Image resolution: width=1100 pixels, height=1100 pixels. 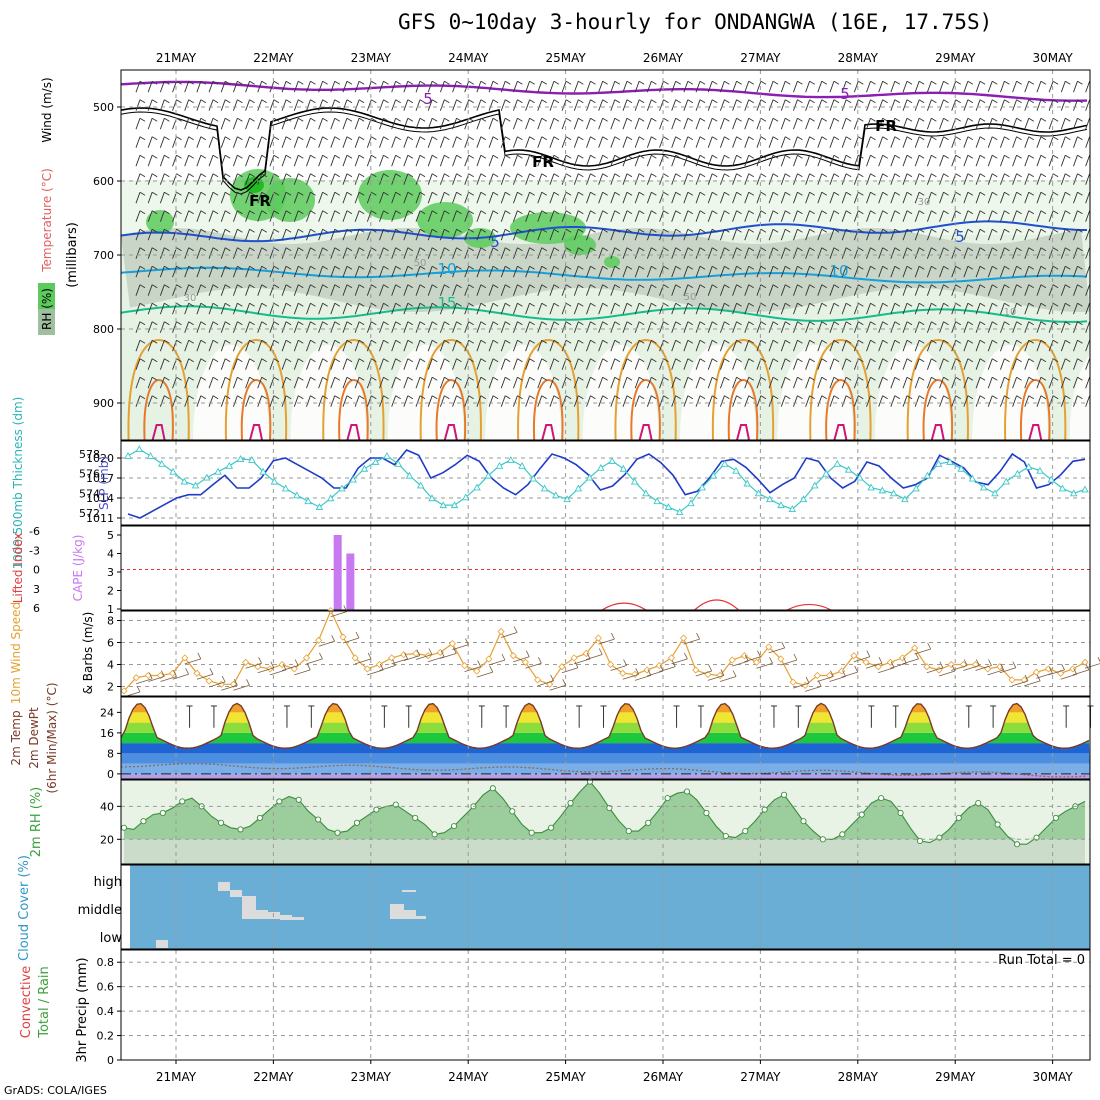 What do you see at coordinates (298, 799) in the screenshot?
I see `rh2m-marker` at bounding box center [298, 799].